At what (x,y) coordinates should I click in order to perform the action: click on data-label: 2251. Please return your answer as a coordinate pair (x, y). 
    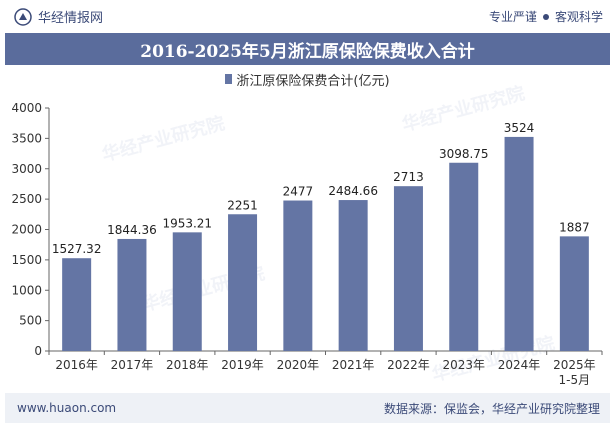
    Looking at the image, I should click on (242, 205).